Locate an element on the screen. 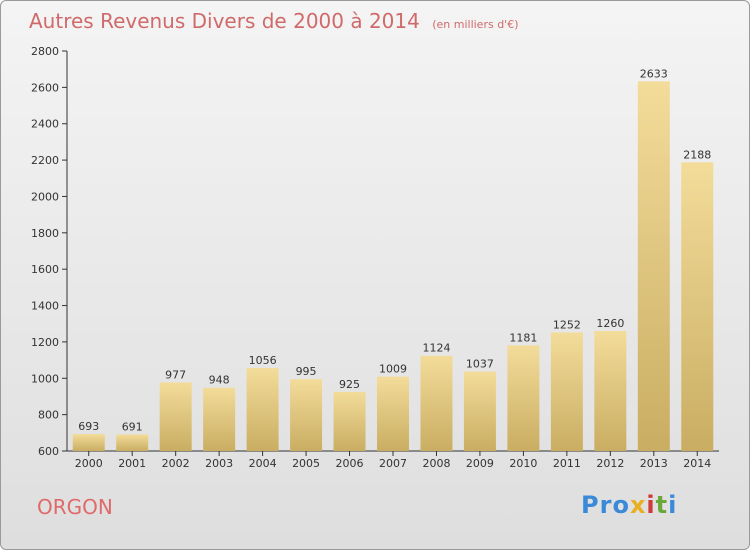 This screenshot has width=750, height=550. bar-value-label: 1124 is located at coordinates (436, 348).